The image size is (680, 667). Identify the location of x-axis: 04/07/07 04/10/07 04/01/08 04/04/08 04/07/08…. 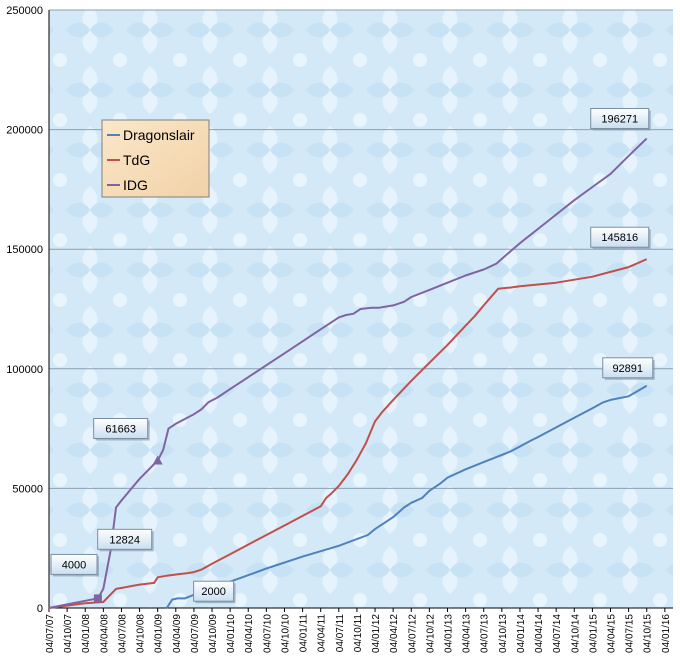
(359, 630).